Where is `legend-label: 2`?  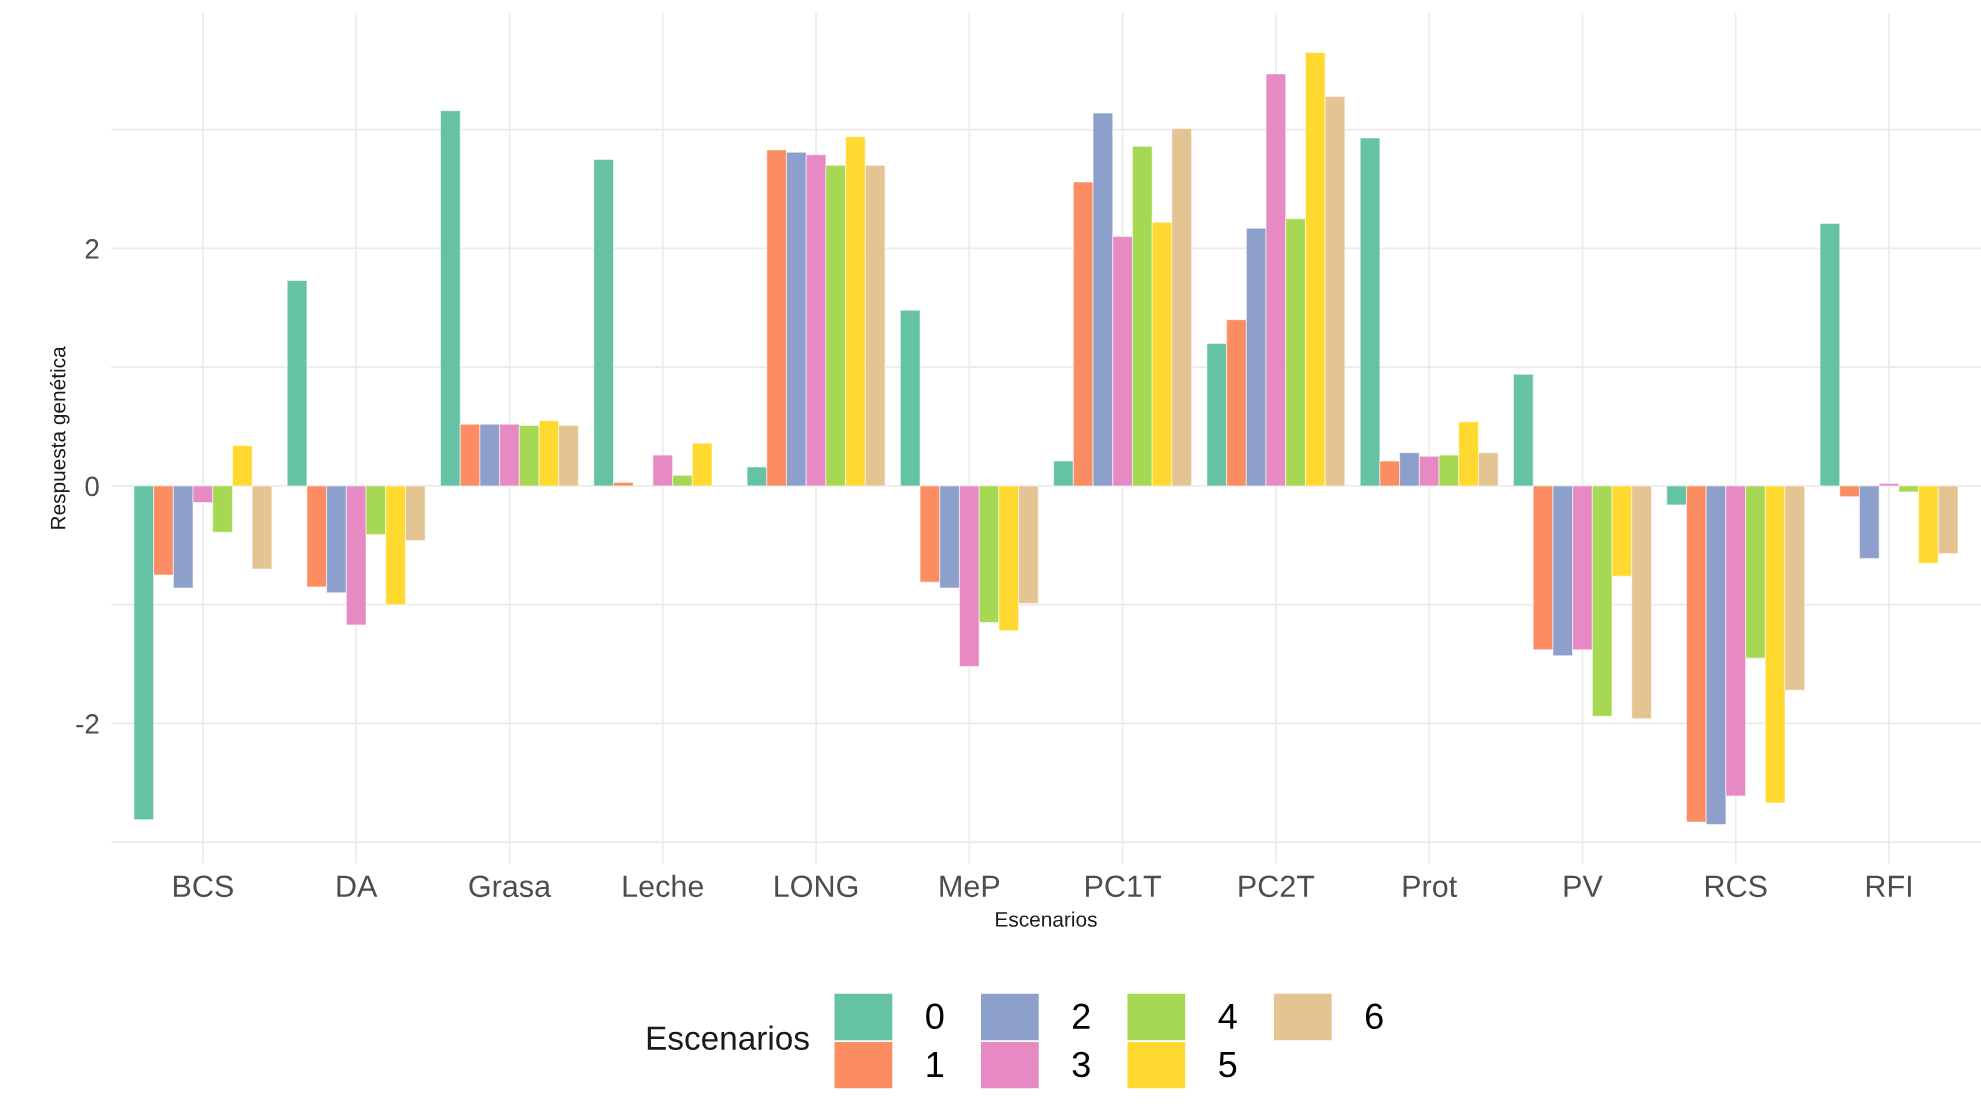
legend-label: 2 is located at coordinates (1081, 1016).